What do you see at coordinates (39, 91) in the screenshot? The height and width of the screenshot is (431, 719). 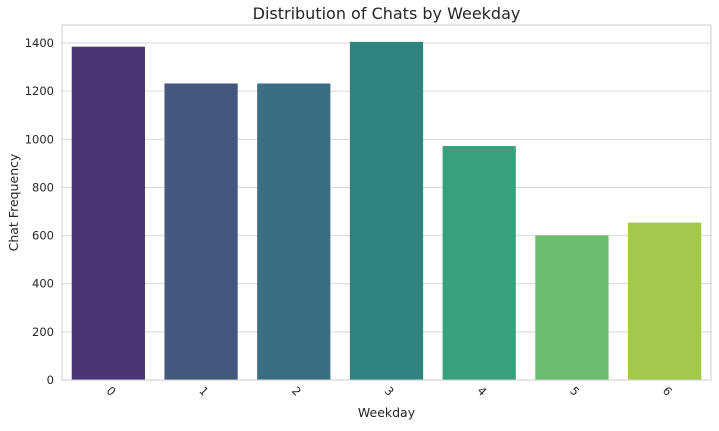 I see `y-tick-label: 1200` at bounding box center [39, 91].